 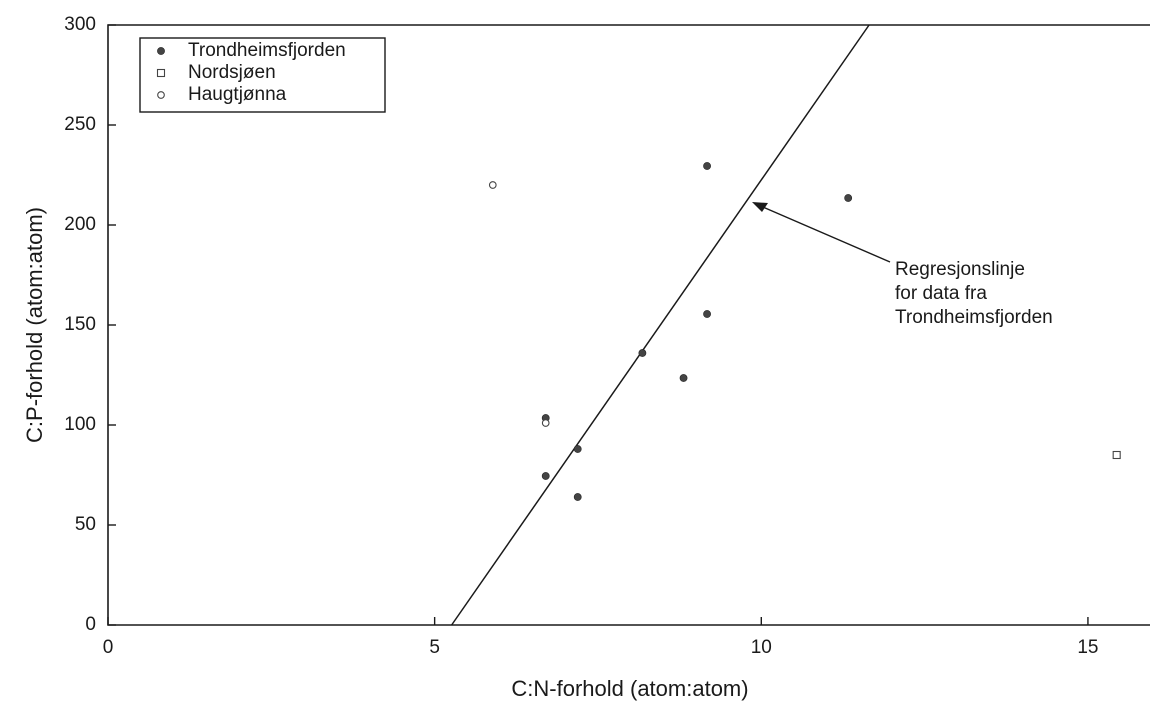 What do you see at coordinates (960, 269) in the screenshot?
I see `annotation-text: Regresjonslinje` at bounding box center [960, 269].